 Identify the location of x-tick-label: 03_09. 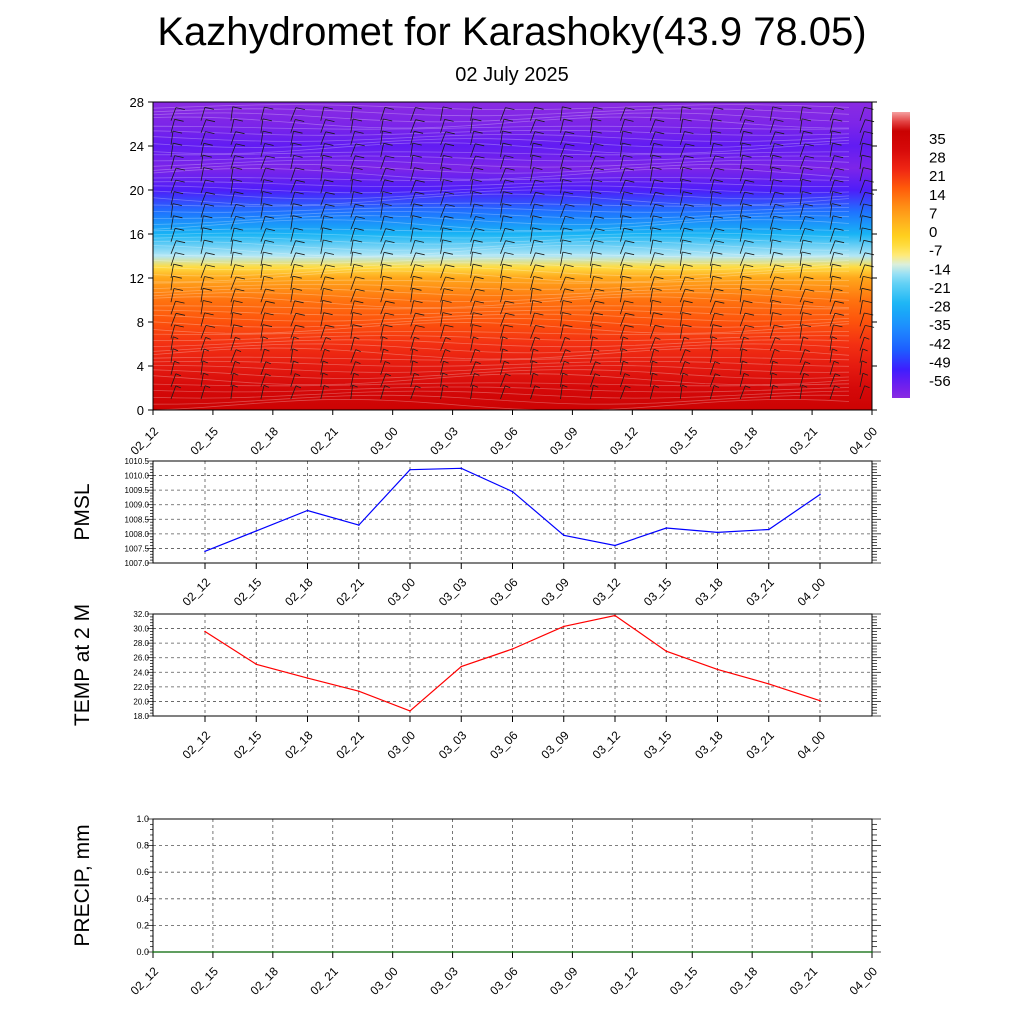
(555, 592).